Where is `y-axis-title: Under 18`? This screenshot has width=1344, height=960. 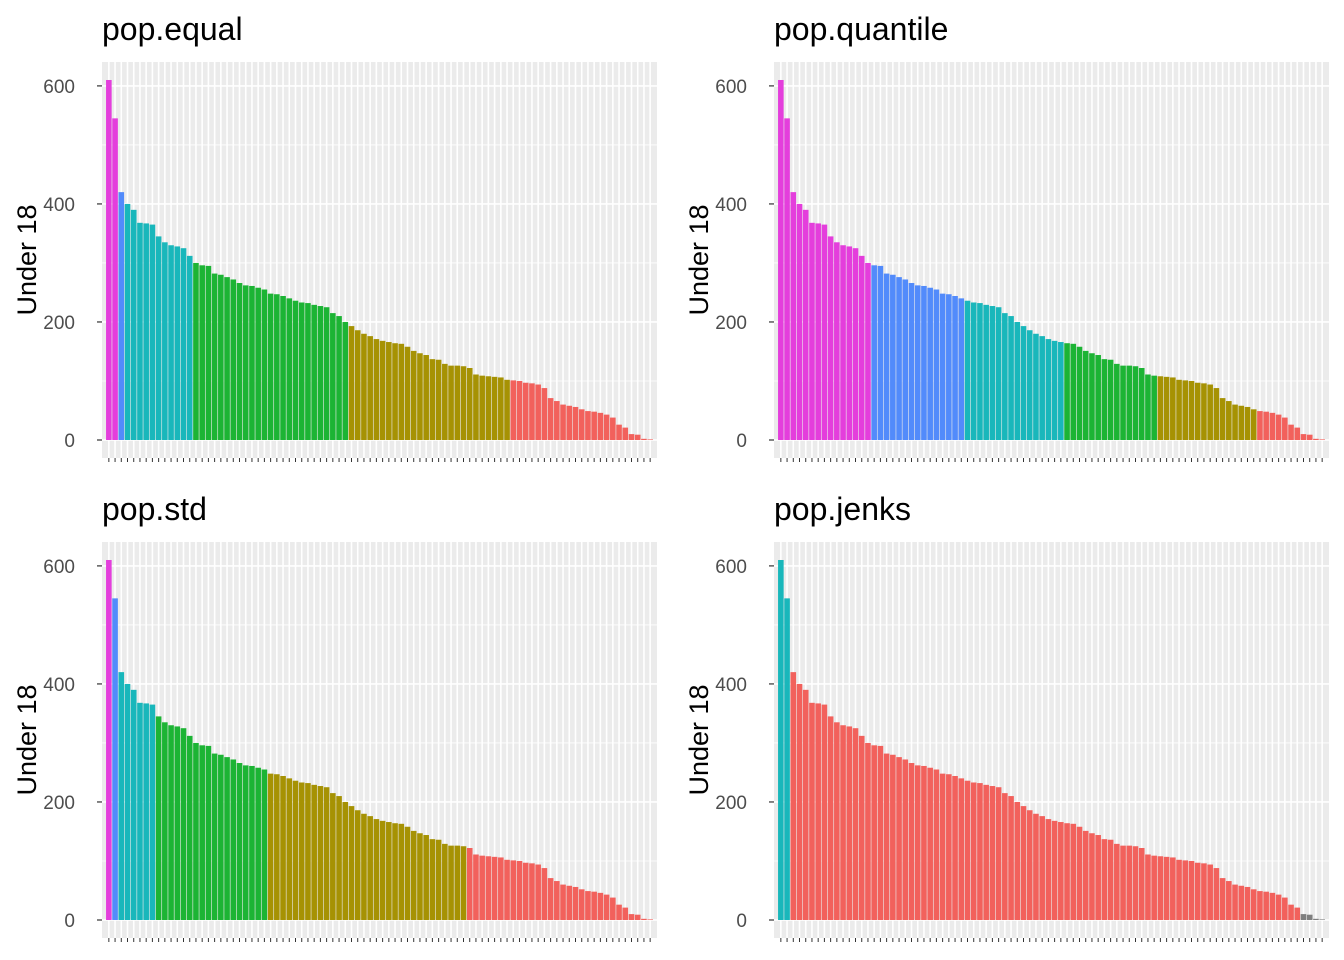
y-axis-title: Under 18 is located at coordinates (699, 259).